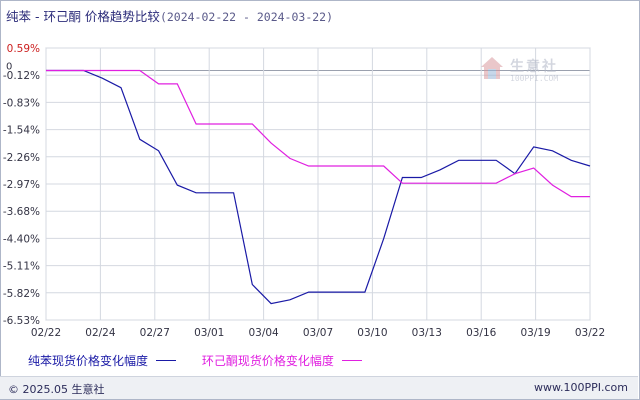 The image size is (640, 400). Describe the element at coordinates (427, 333) in the screenshot. I see `x-tick-label: 03/13` at that location.